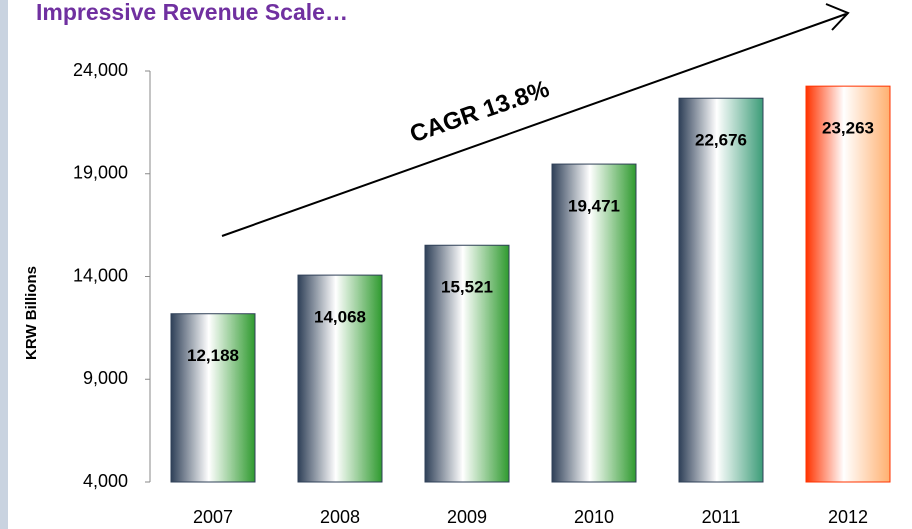 Image resolution: width=912 pixels, height=529 pixels. Describe the element at coordinates (721, 517) in the screenshot. I see `x-tick-label: 2011` at that location.